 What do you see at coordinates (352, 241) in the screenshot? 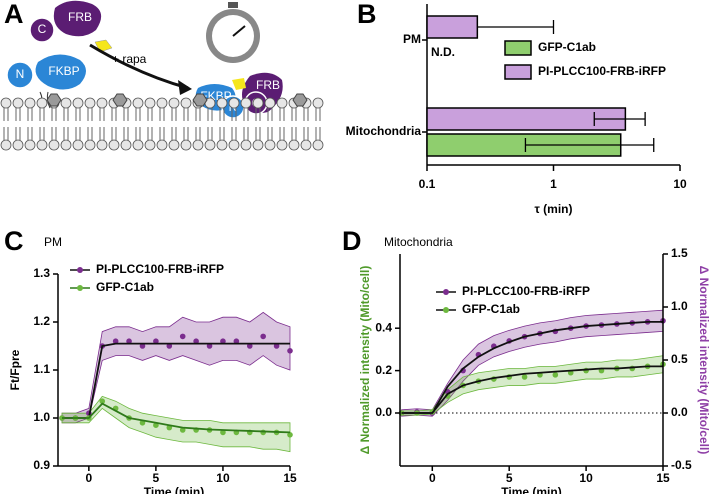
I see `panel-label: D` at bounding box center [352, 241].